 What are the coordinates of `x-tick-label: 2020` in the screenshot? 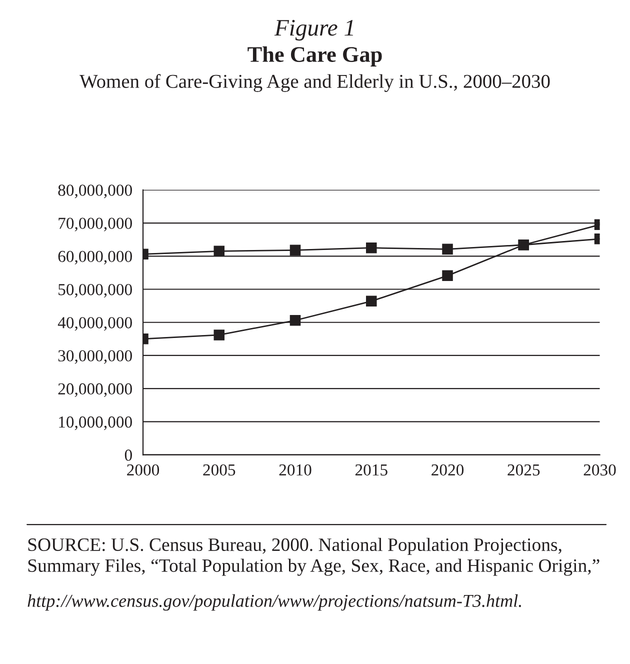 It's located at (448, 470).